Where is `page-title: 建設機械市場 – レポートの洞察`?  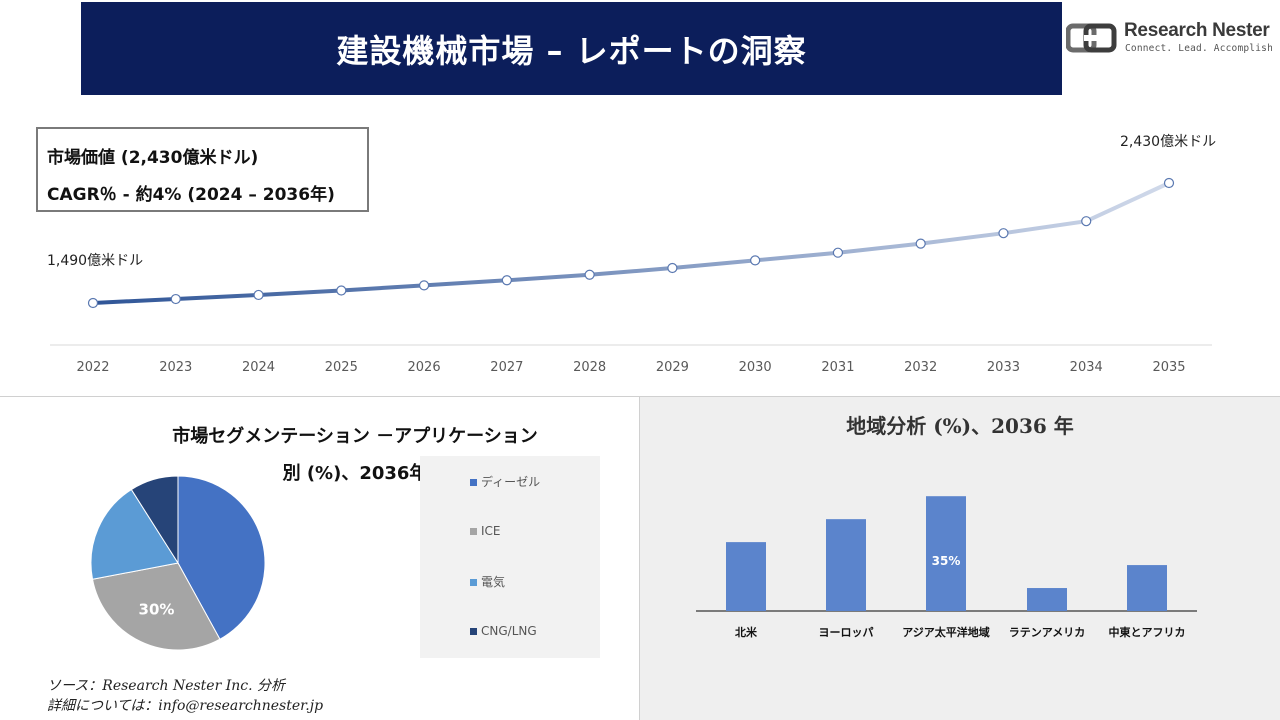
page-title: 建設機械市場 – レポートの洞察 is located at coordinates (571, 50).